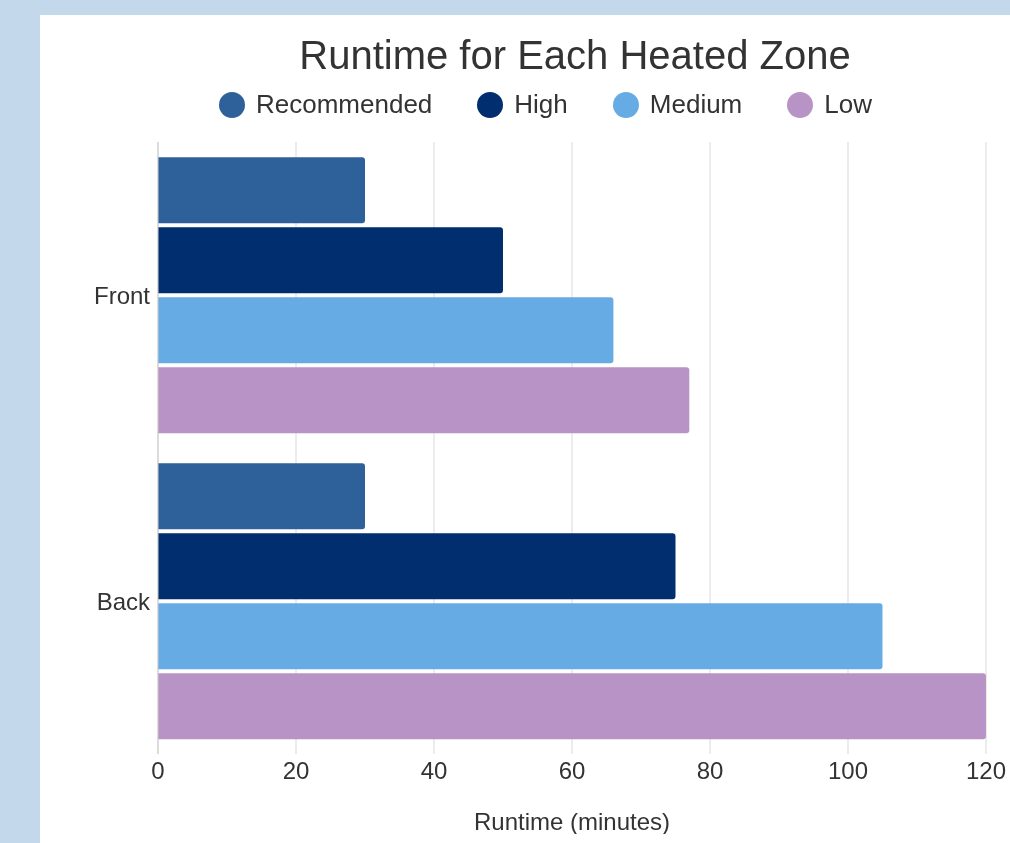 The height and width of the screenshot is (843, 1010). What do you see at coordinates (847, 104) in the screenshot?
I see `legend-label: Low` at bounding box center [847, 104].